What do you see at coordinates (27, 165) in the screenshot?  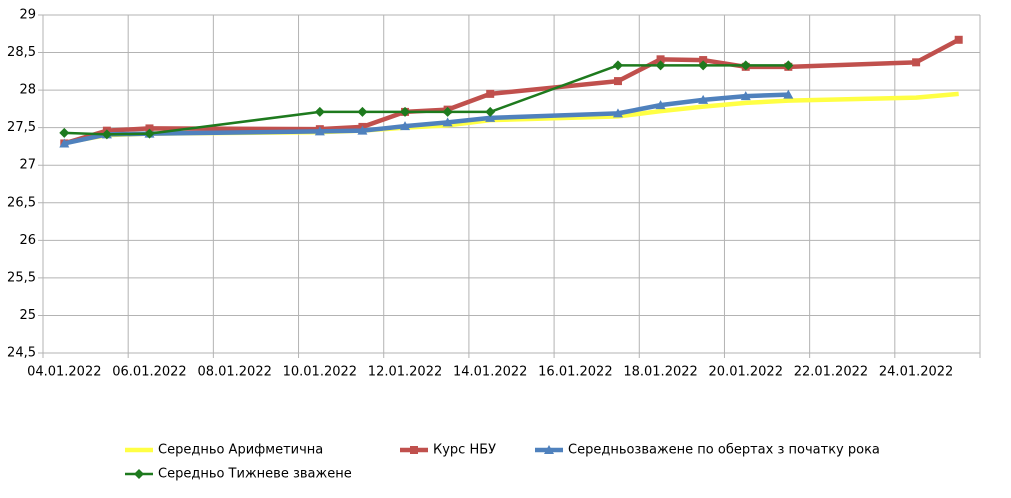 I see `y-tick-label: 27` at bounding box center [27, 165].